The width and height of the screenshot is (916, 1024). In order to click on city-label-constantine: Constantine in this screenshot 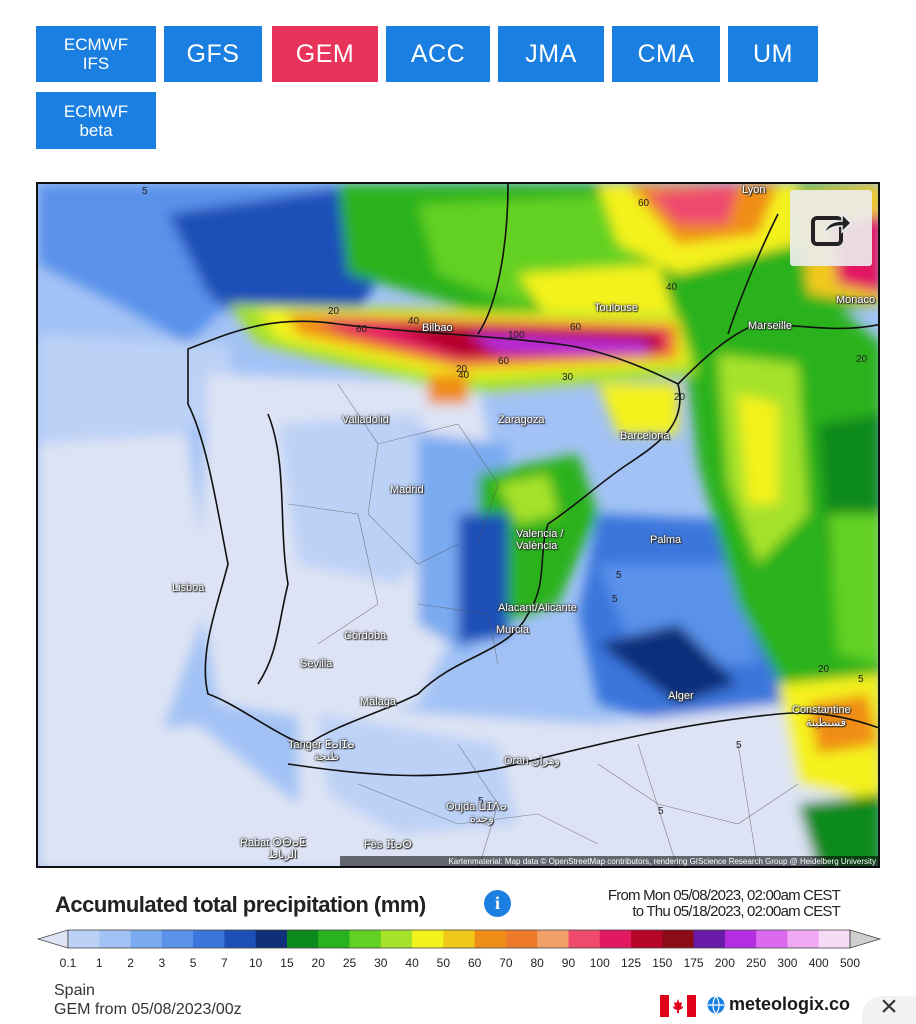, I will do `click(821, 710)`.